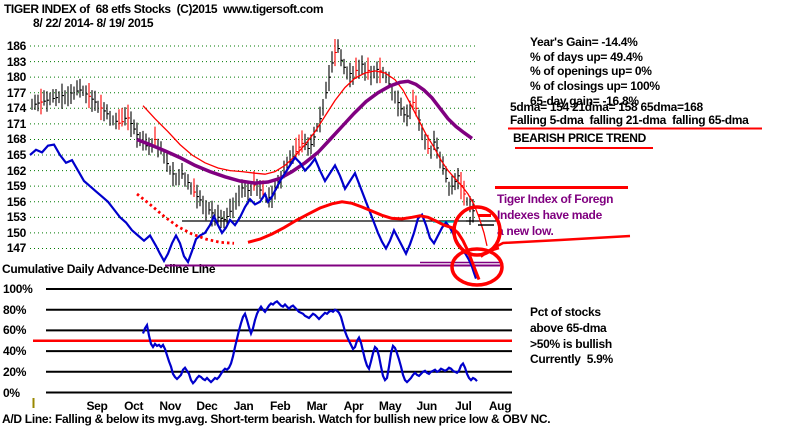 Image resolution: width=800 pixels, height=432 pixels. Describe the element at coordinates (317, 406) in the screenshot. I see `month-label: Mar` at that location.